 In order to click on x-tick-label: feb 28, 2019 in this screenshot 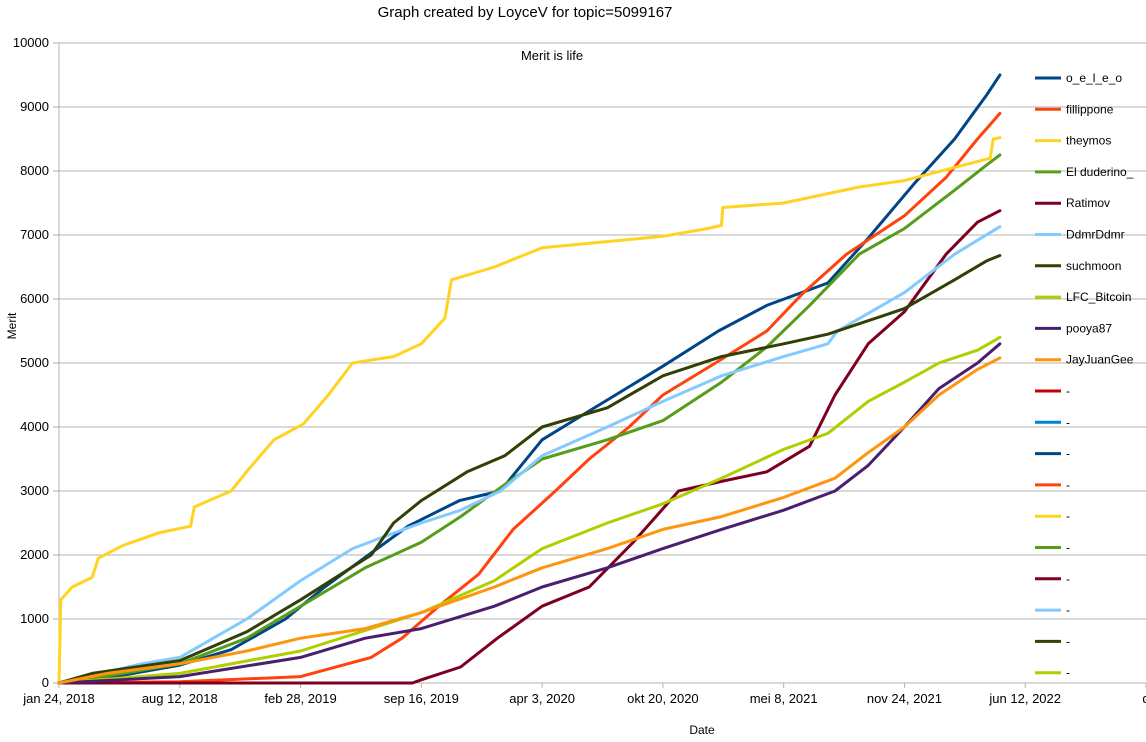, I will do `click(300, 698)`.